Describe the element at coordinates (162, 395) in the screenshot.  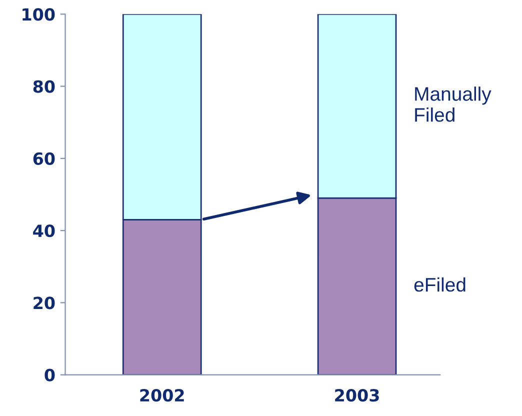
I see `x-tick-label: 2002` at that location.